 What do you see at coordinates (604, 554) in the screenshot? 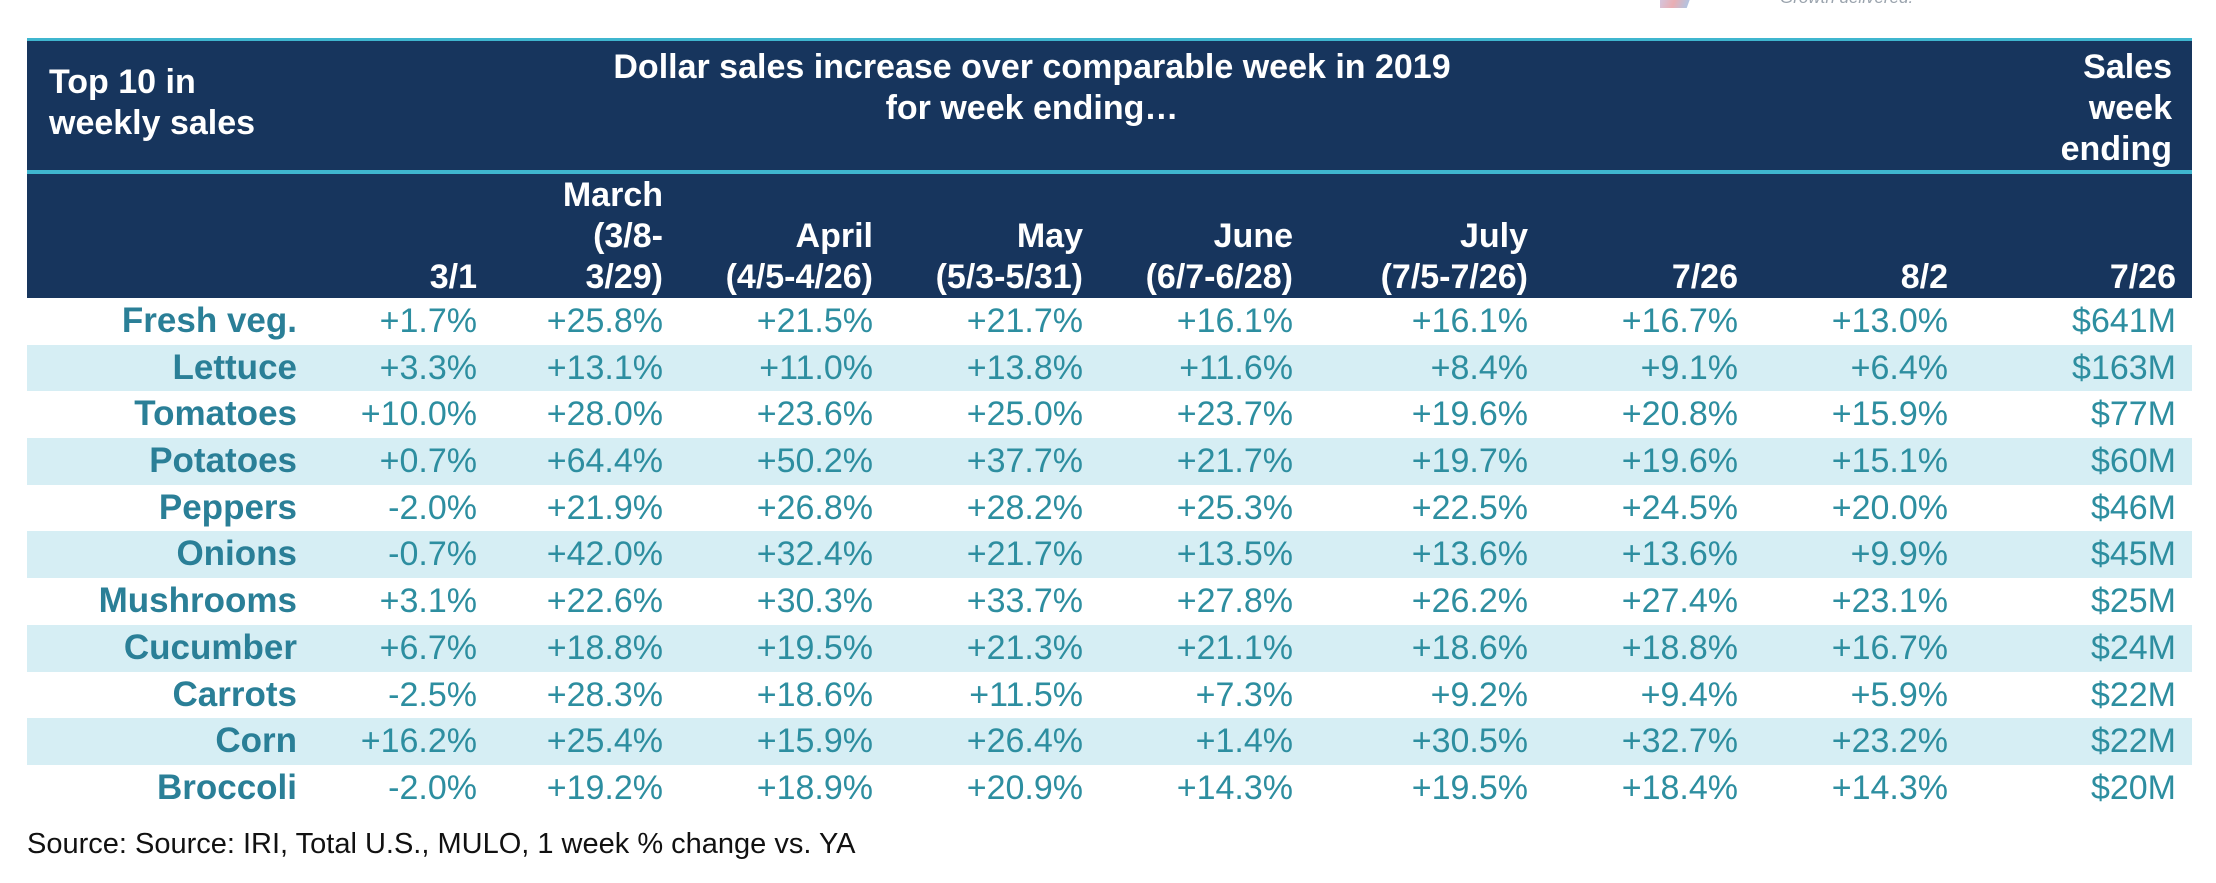
I see `table-cell: +42.0%` at bounding box center [604, 554].